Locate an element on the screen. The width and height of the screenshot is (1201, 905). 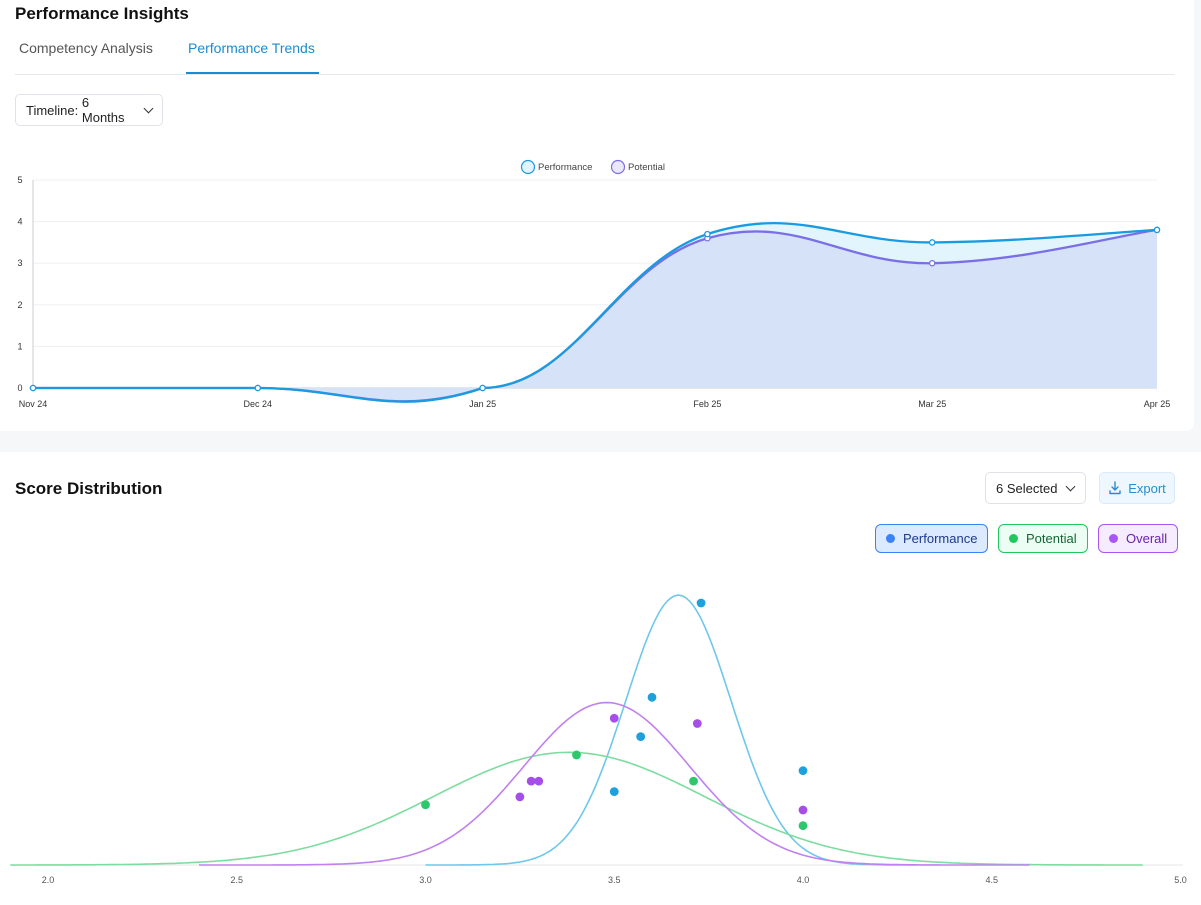
y-tick-label: 5 is located at coordinates (19, 180).